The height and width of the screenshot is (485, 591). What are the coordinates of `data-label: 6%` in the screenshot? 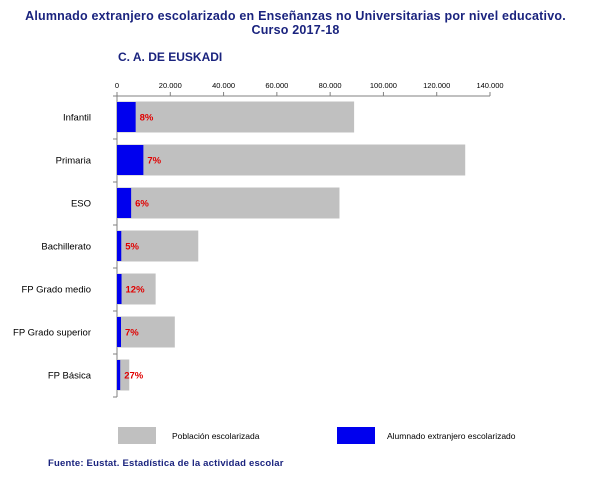 It's located at (142, 204).